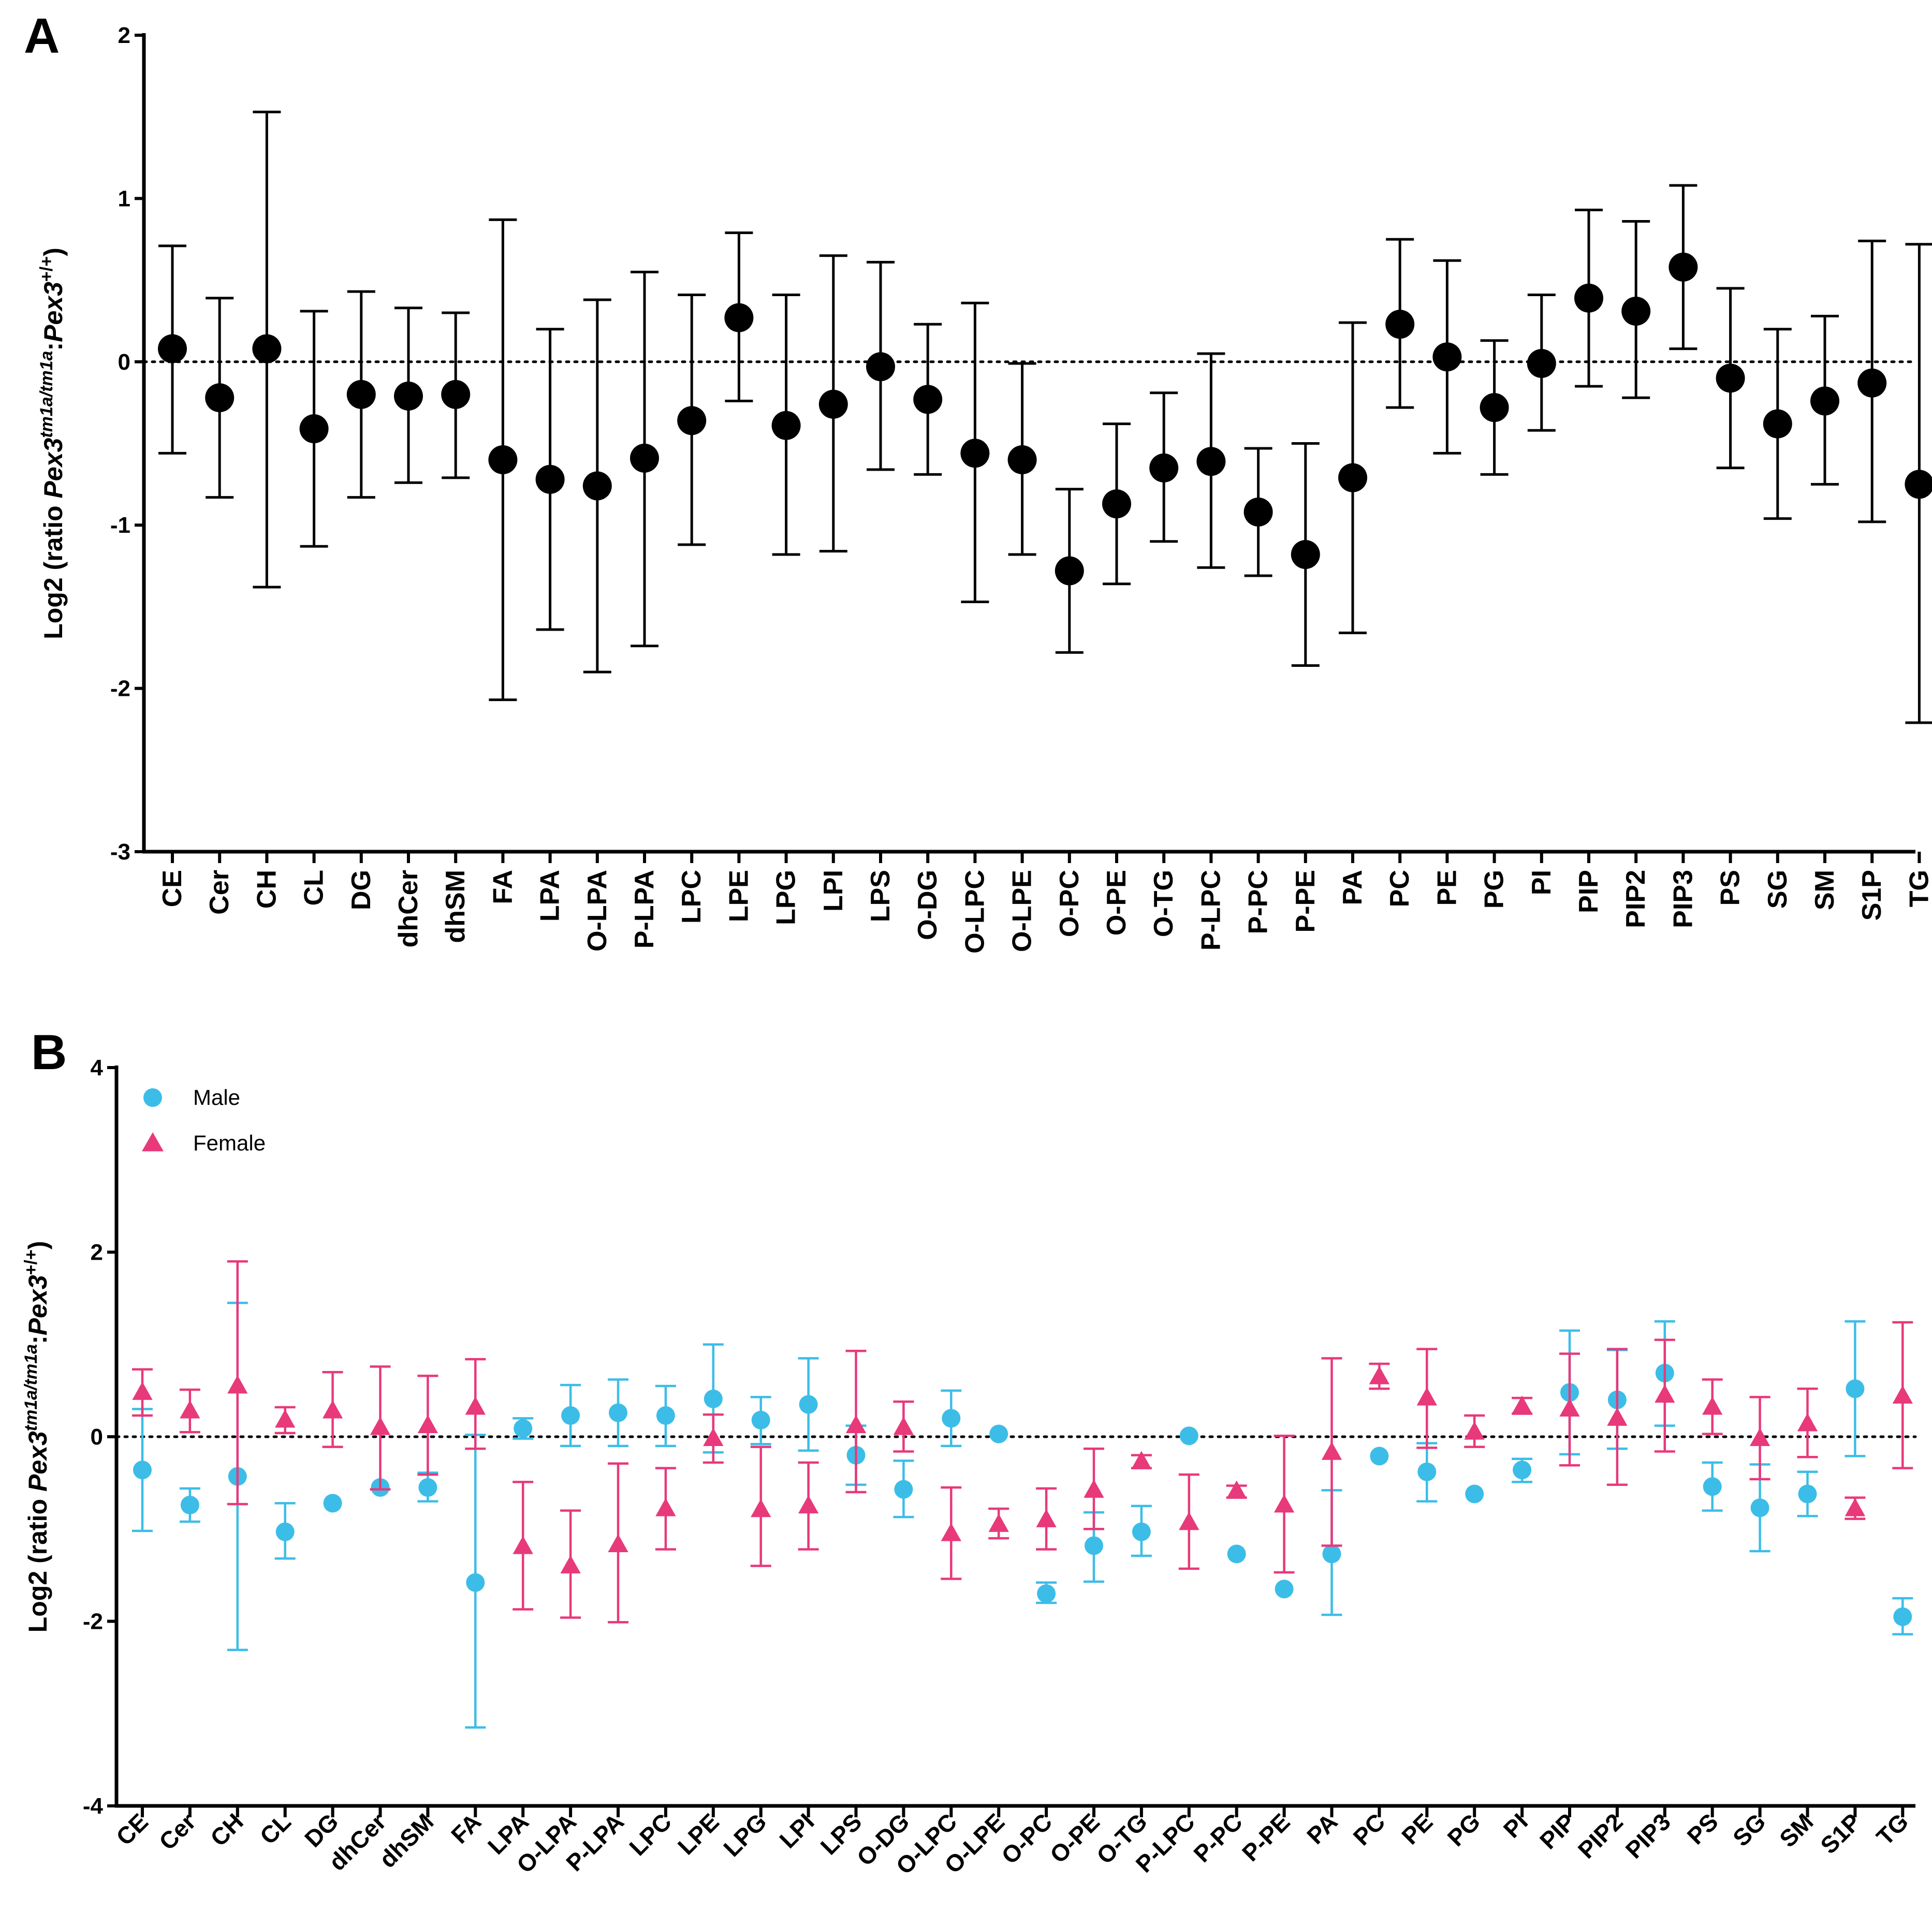 This screenshot has width=1932, height=1926. Describe the element at coordinates (408, 908) in the screenshot. I see `x-tick-label: dhCer` at that location.